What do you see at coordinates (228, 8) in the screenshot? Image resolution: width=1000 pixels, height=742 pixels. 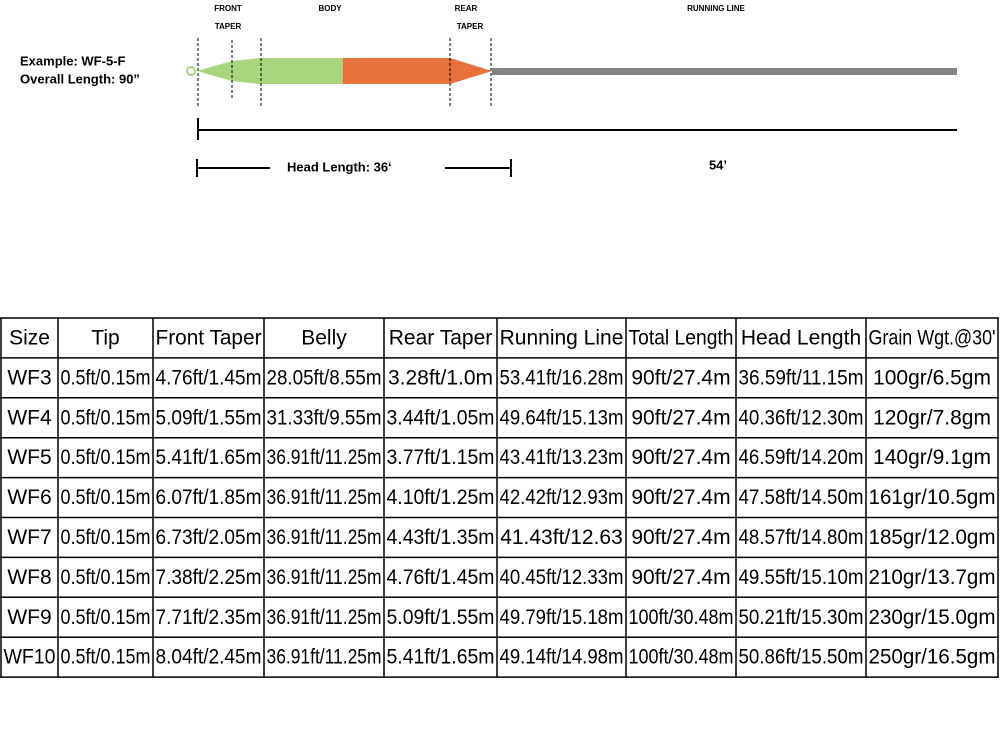 I see `section-label: FRONT` at bounding box center [228, 8].